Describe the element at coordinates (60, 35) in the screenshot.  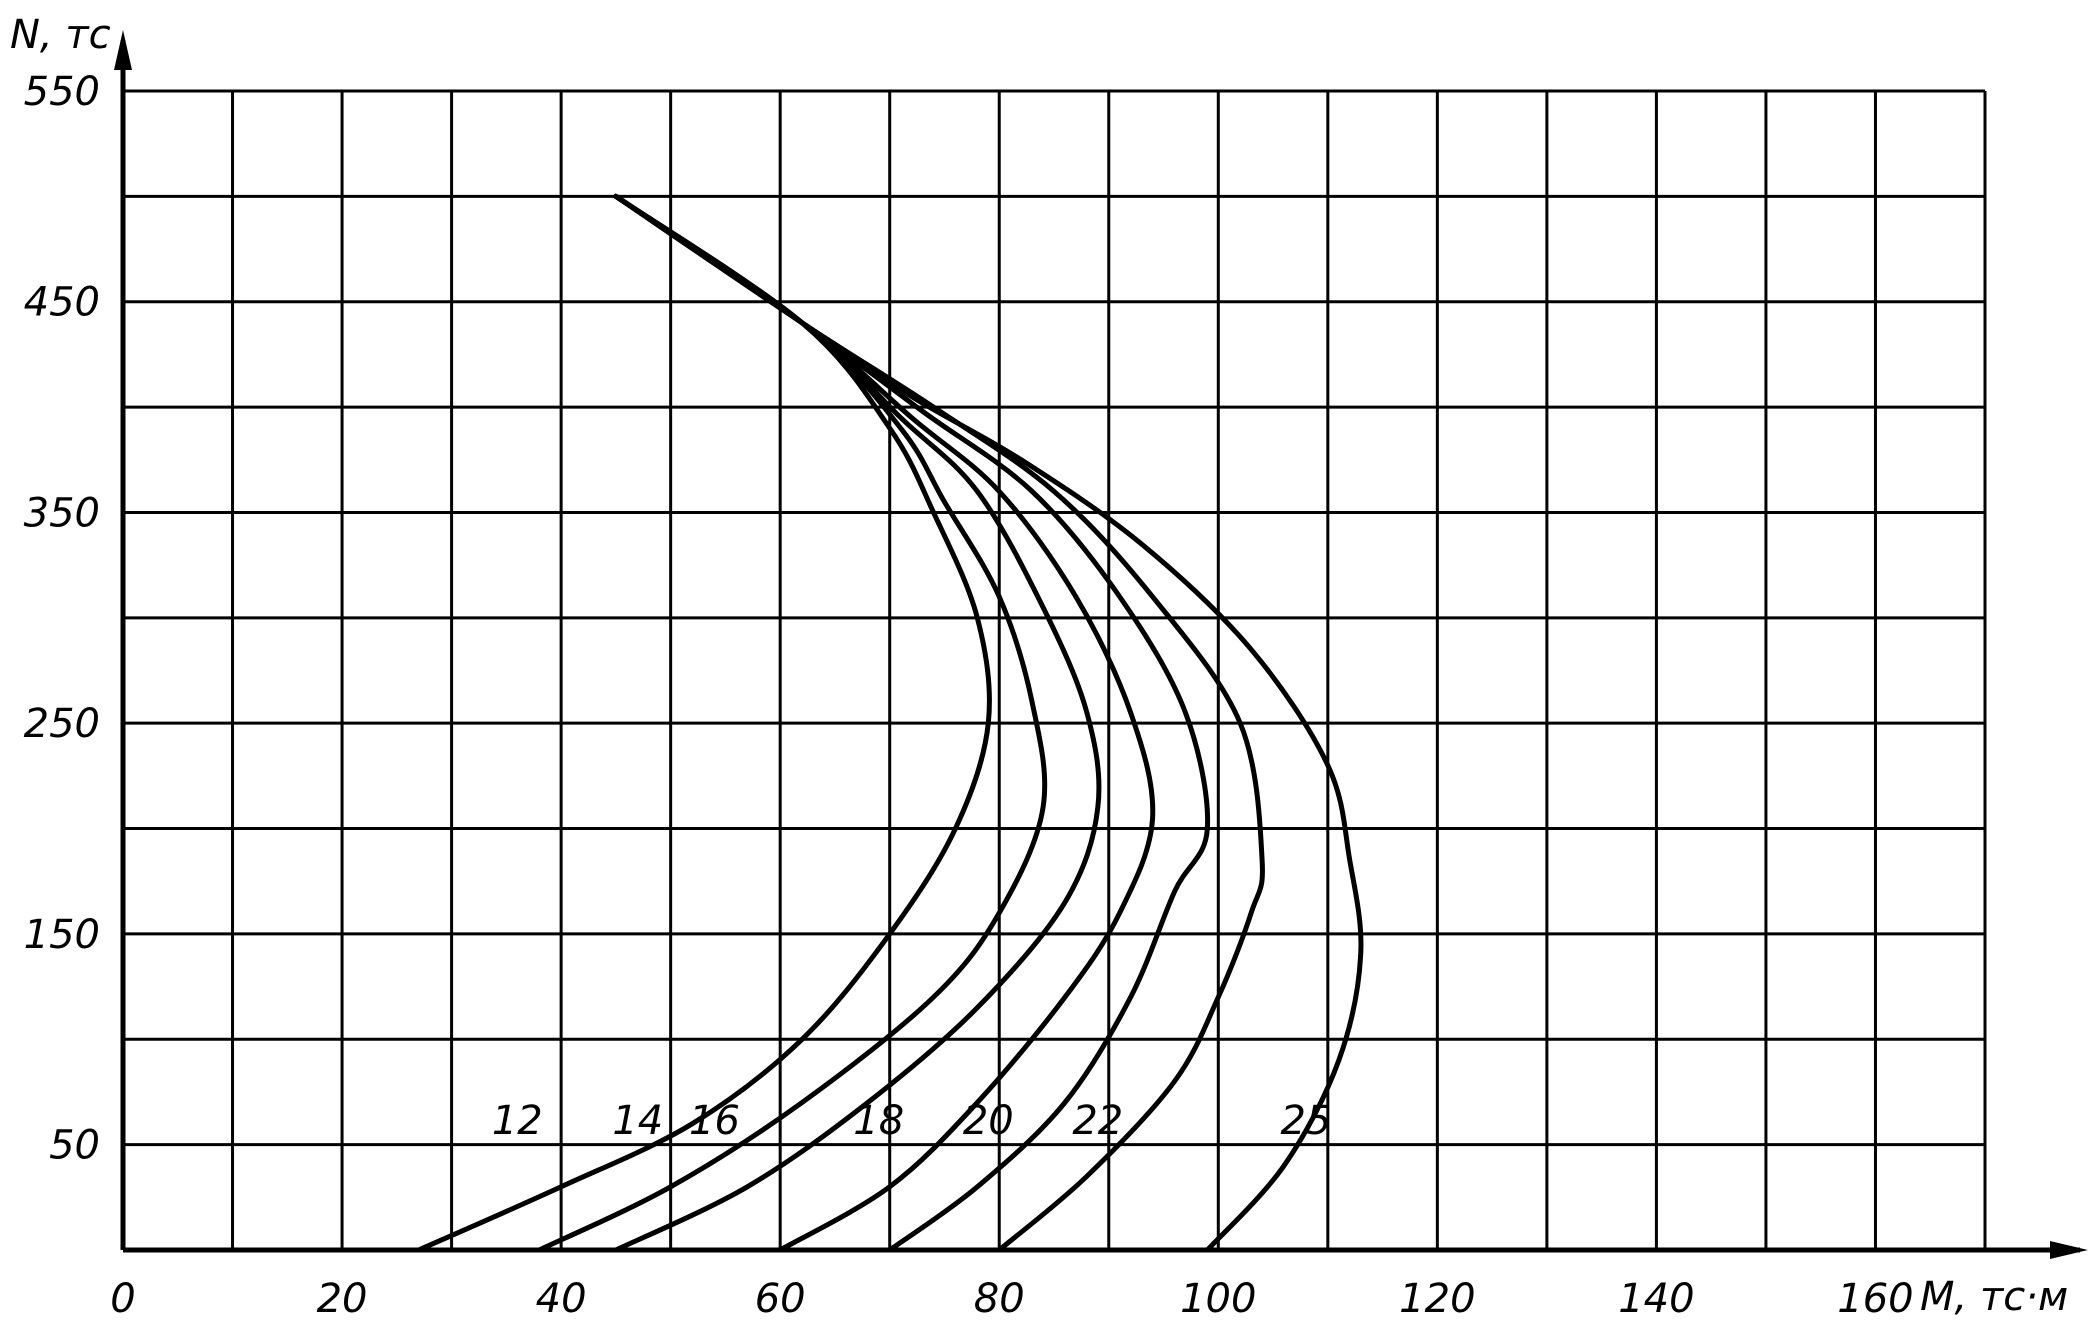
I see `y-axis-label: N, тс` at that location.